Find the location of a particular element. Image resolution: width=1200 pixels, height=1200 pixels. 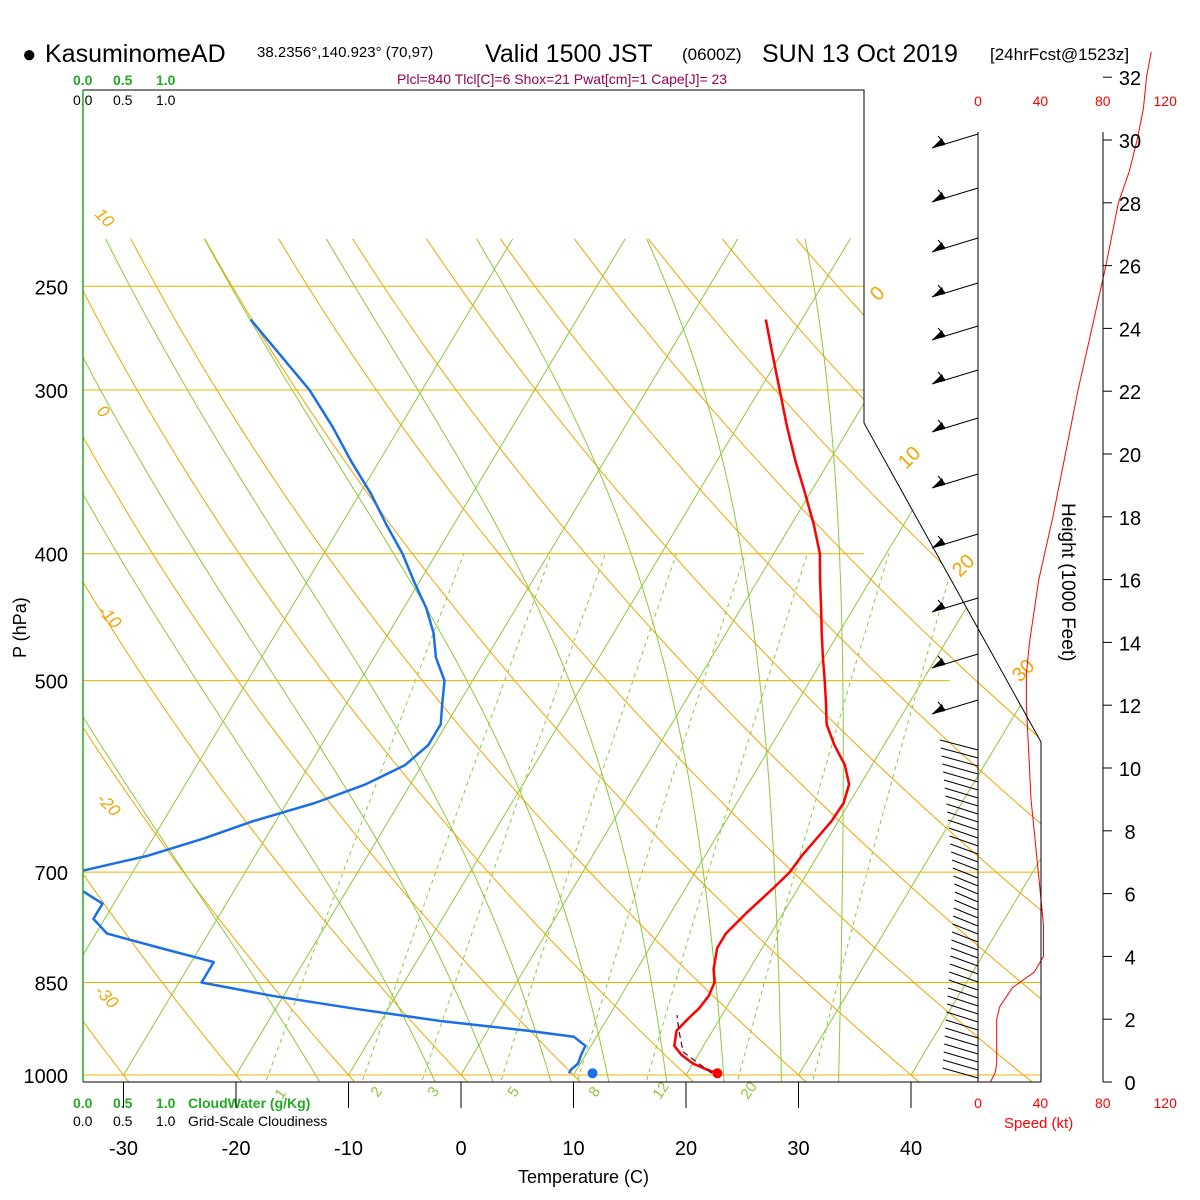

cloudiness-label: Grid-Scale Cloudiness is located at coordinates (257, 1121).